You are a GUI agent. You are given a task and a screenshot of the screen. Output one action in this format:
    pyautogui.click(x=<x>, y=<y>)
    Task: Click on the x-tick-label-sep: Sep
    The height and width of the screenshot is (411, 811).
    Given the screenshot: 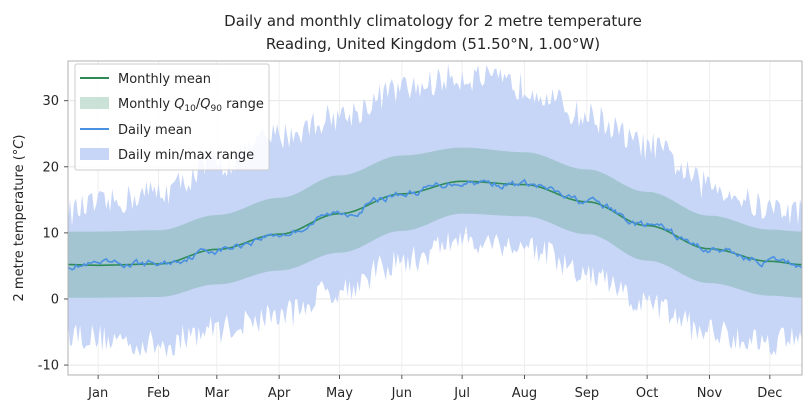 What is the action you would take?
    pyautogui.click(x=587, y=393)
    